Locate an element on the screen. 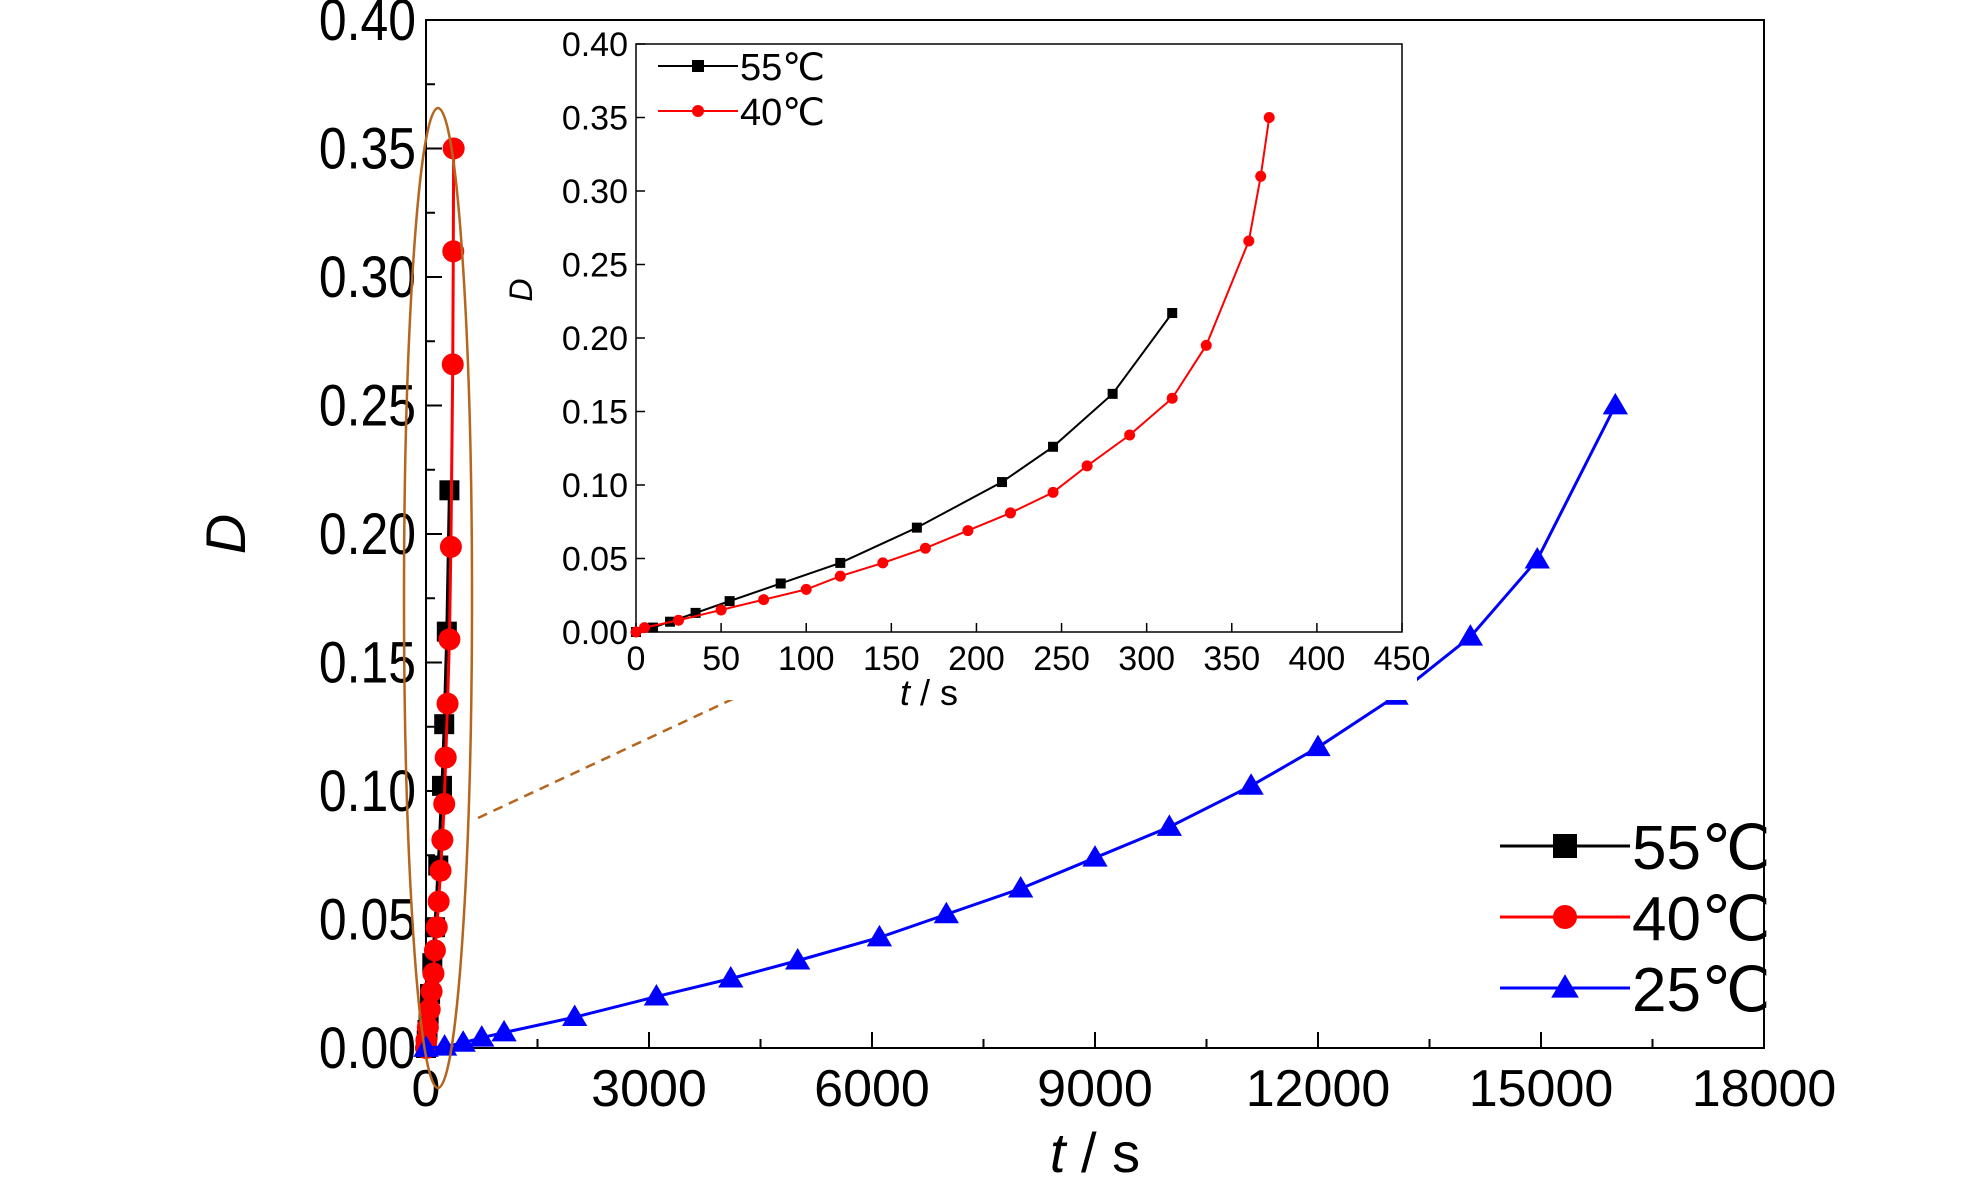  main-y-tick-label: 0.25 is located at coordinates (367, 406).